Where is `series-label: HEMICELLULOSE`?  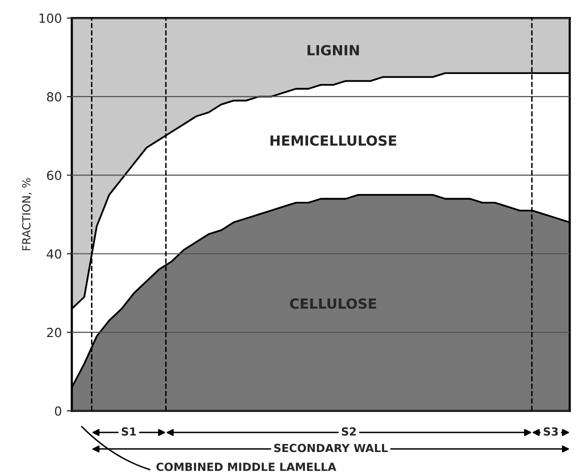 series-label: HEMICELLULOSE is located at coordinates (333, 140).